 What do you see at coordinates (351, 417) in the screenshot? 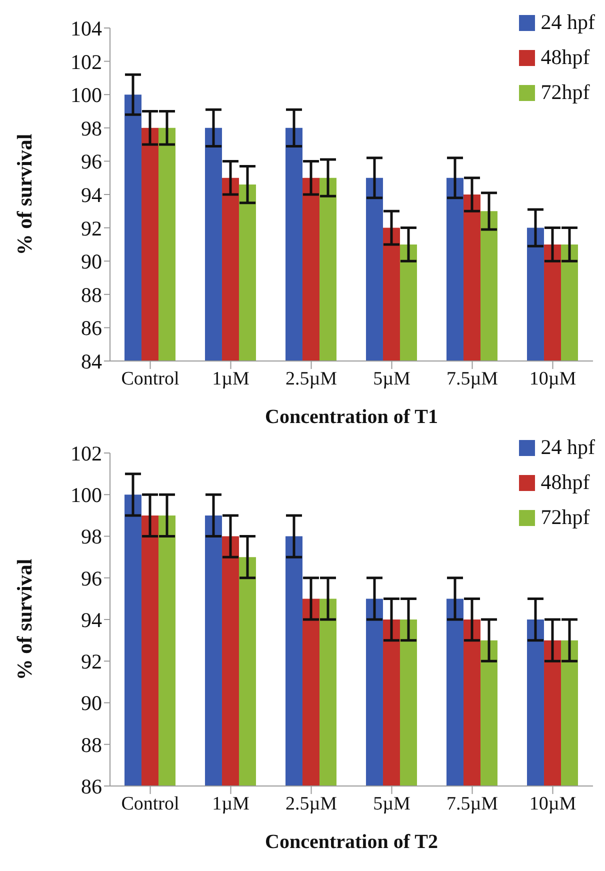
I see `x-axis-title: Concentration of T1` at bounding box center [351, 417].